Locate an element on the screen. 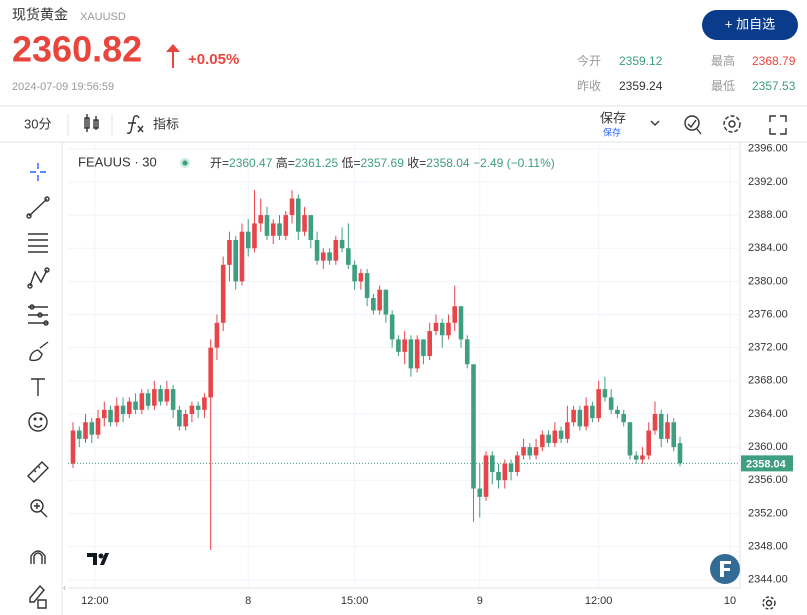 Image resolution: width=807 pixels, height=615 pixels. button-bg is located at coordinates (750, 25).